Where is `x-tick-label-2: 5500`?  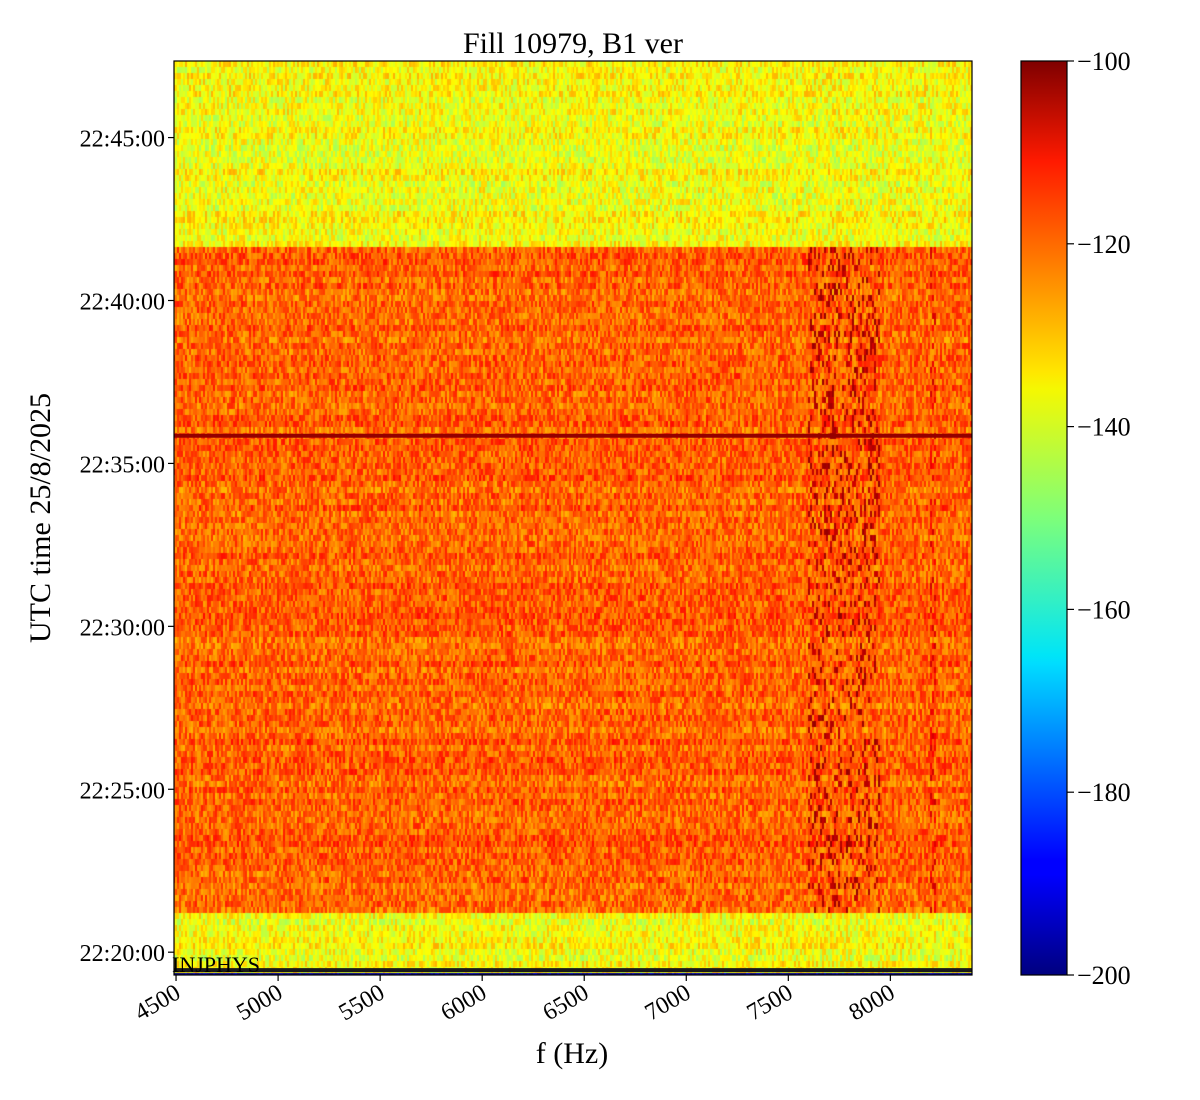
x-tick-label-2: 5500 is located at coordinates (362, 1003).